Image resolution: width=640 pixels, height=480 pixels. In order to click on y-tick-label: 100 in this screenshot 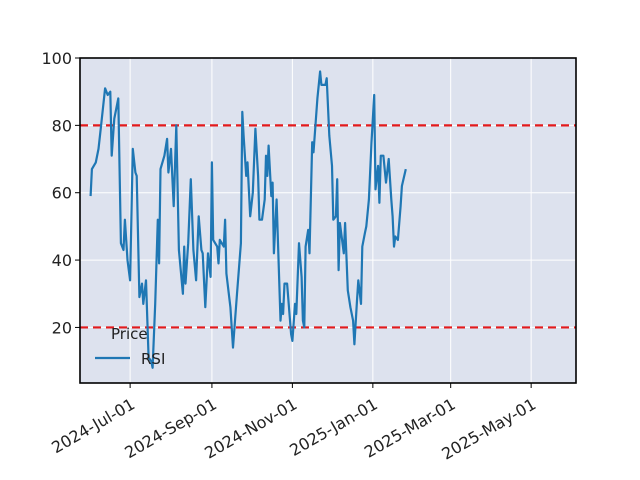, I will do `click(56, 58)`.